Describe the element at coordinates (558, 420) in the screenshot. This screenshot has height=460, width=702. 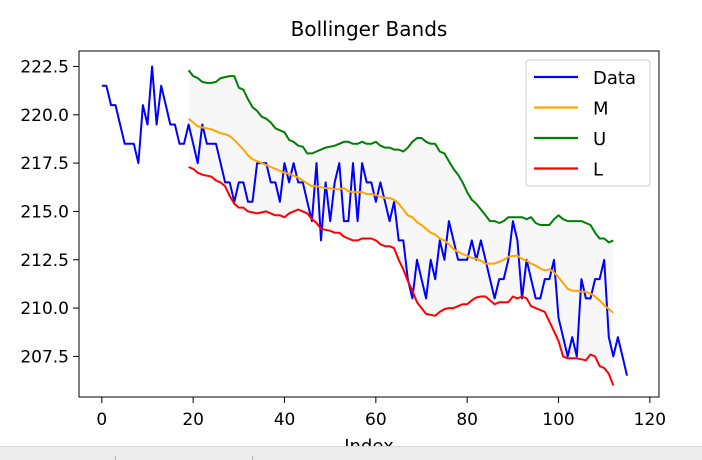
I see `x-tick-label: 100` at that location.